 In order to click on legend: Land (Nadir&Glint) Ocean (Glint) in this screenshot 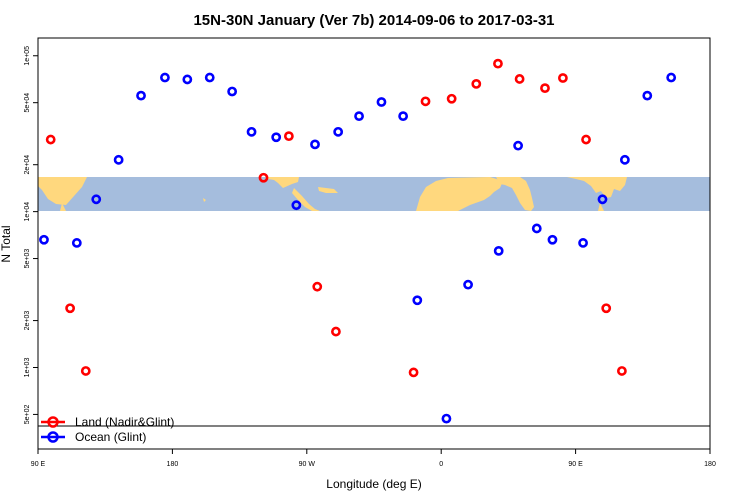, I will do `click(107, 429)`.